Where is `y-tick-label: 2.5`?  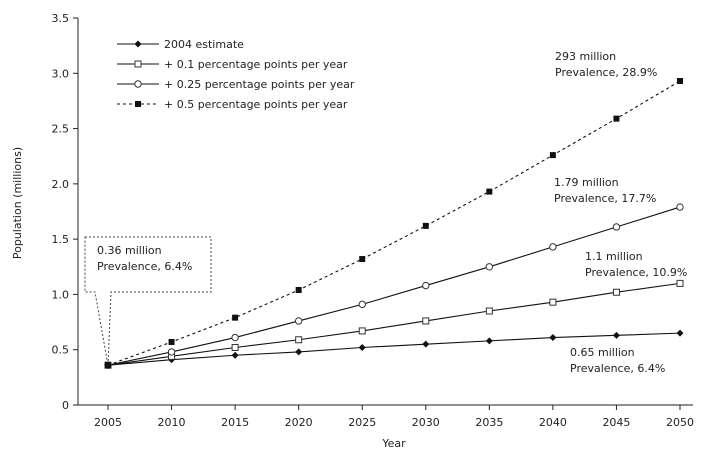
y-tick-label: 2.5 is located at coordinates (61, 129).